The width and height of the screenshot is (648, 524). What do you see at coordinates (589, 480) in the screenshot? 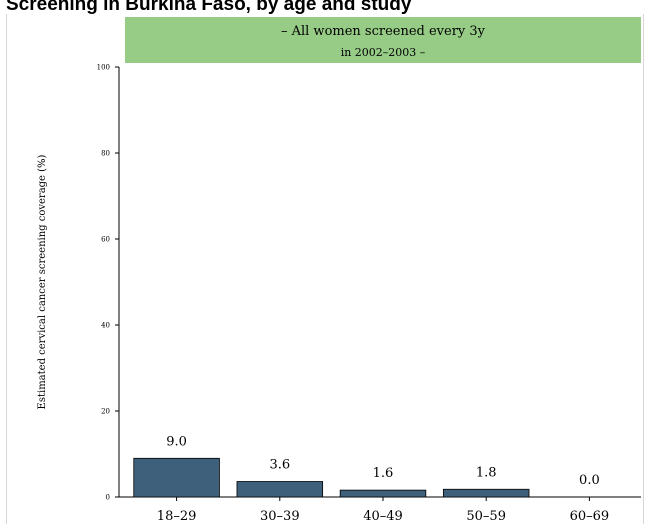
I see `data-label: 0.0` at bounding box center [589, 480].